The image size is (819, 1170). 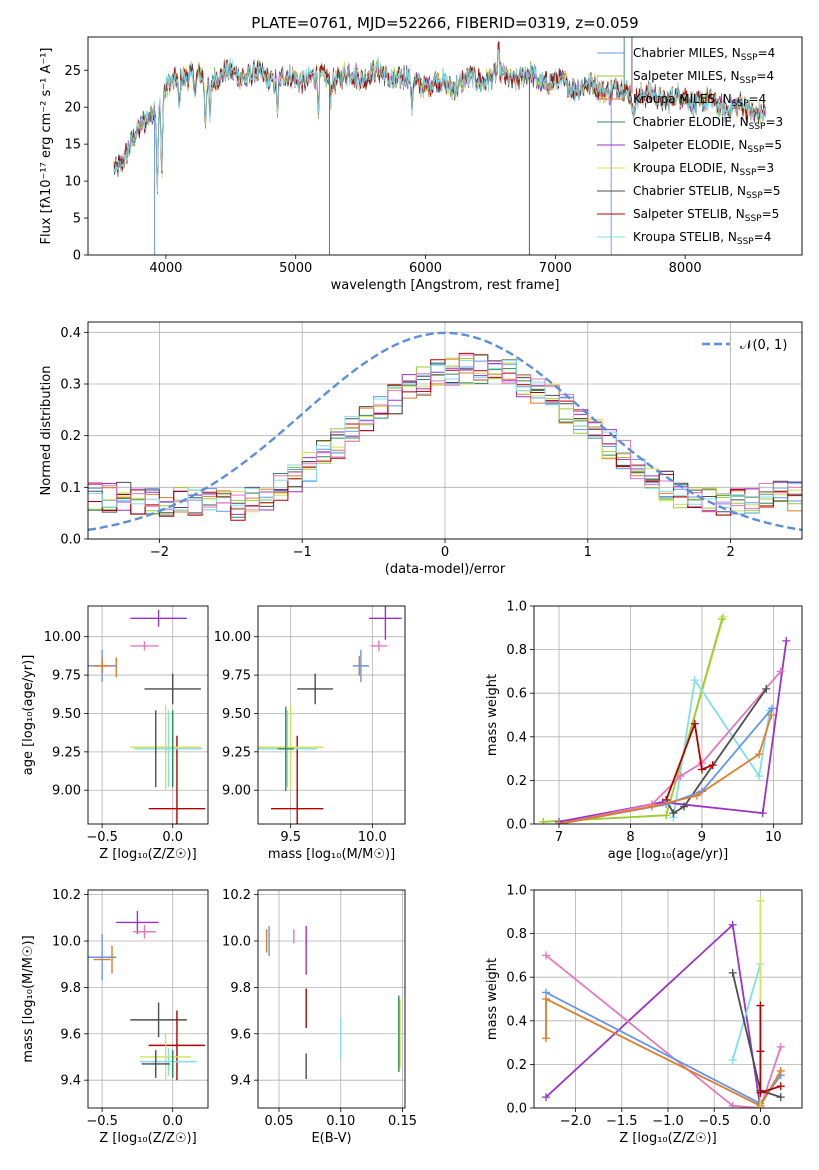 I want to click on weight-lines, so click(x=663, y=1002).